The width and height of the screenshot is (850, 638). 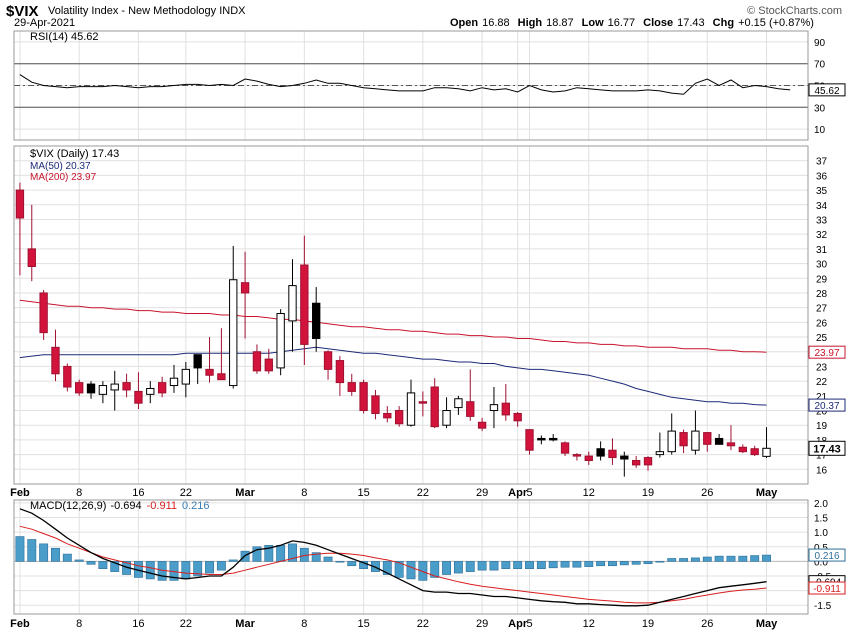 What do you see at coordinates (60, 166) in the screenshot?
I see `ma50-legend-text: MA(50) 20.37` at bounding box center [60, 166].